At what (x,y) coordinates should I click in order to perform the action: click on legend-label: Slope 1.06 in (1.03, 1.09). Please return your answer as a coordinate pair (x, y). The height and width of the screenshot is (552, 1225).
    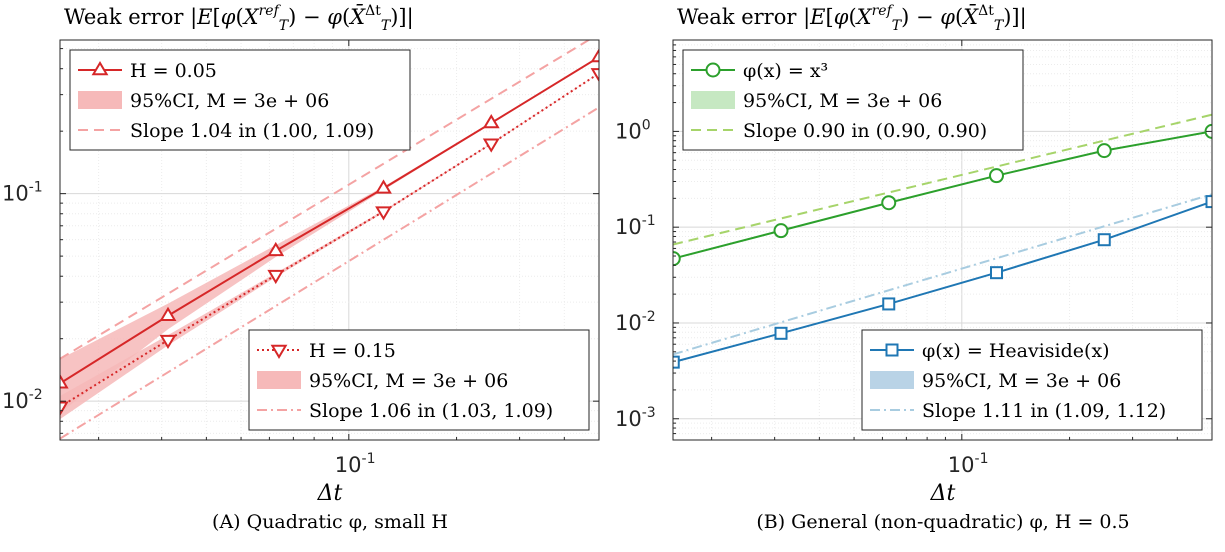
    Looking at the image, I should click on (431, 411).